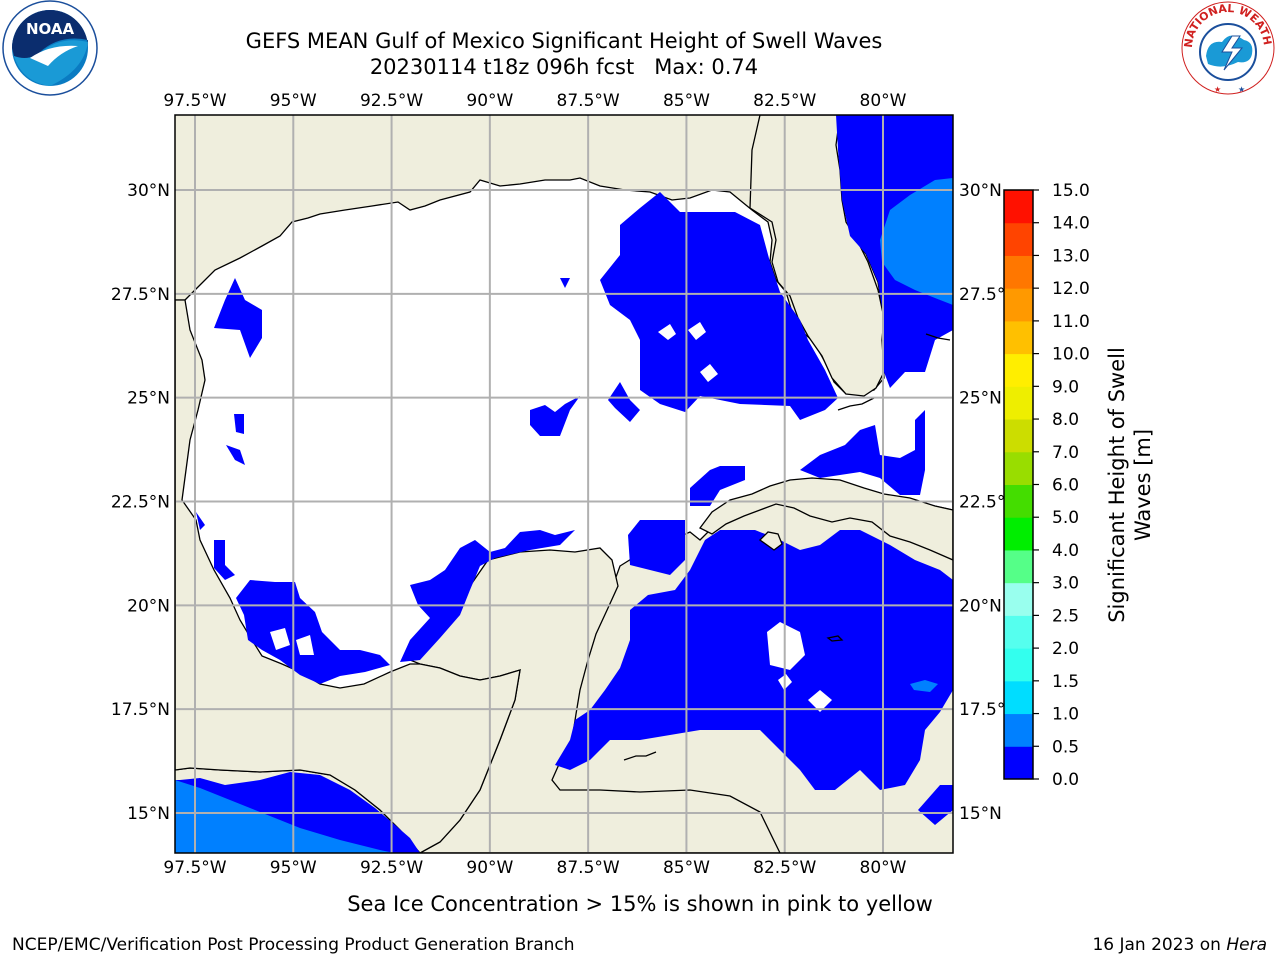 This screenshot has height=960, width=1280. Describe the element at coordinates (140, 295) in the screenshot. I see `lat-tick-label: 27.5°N` at that location.